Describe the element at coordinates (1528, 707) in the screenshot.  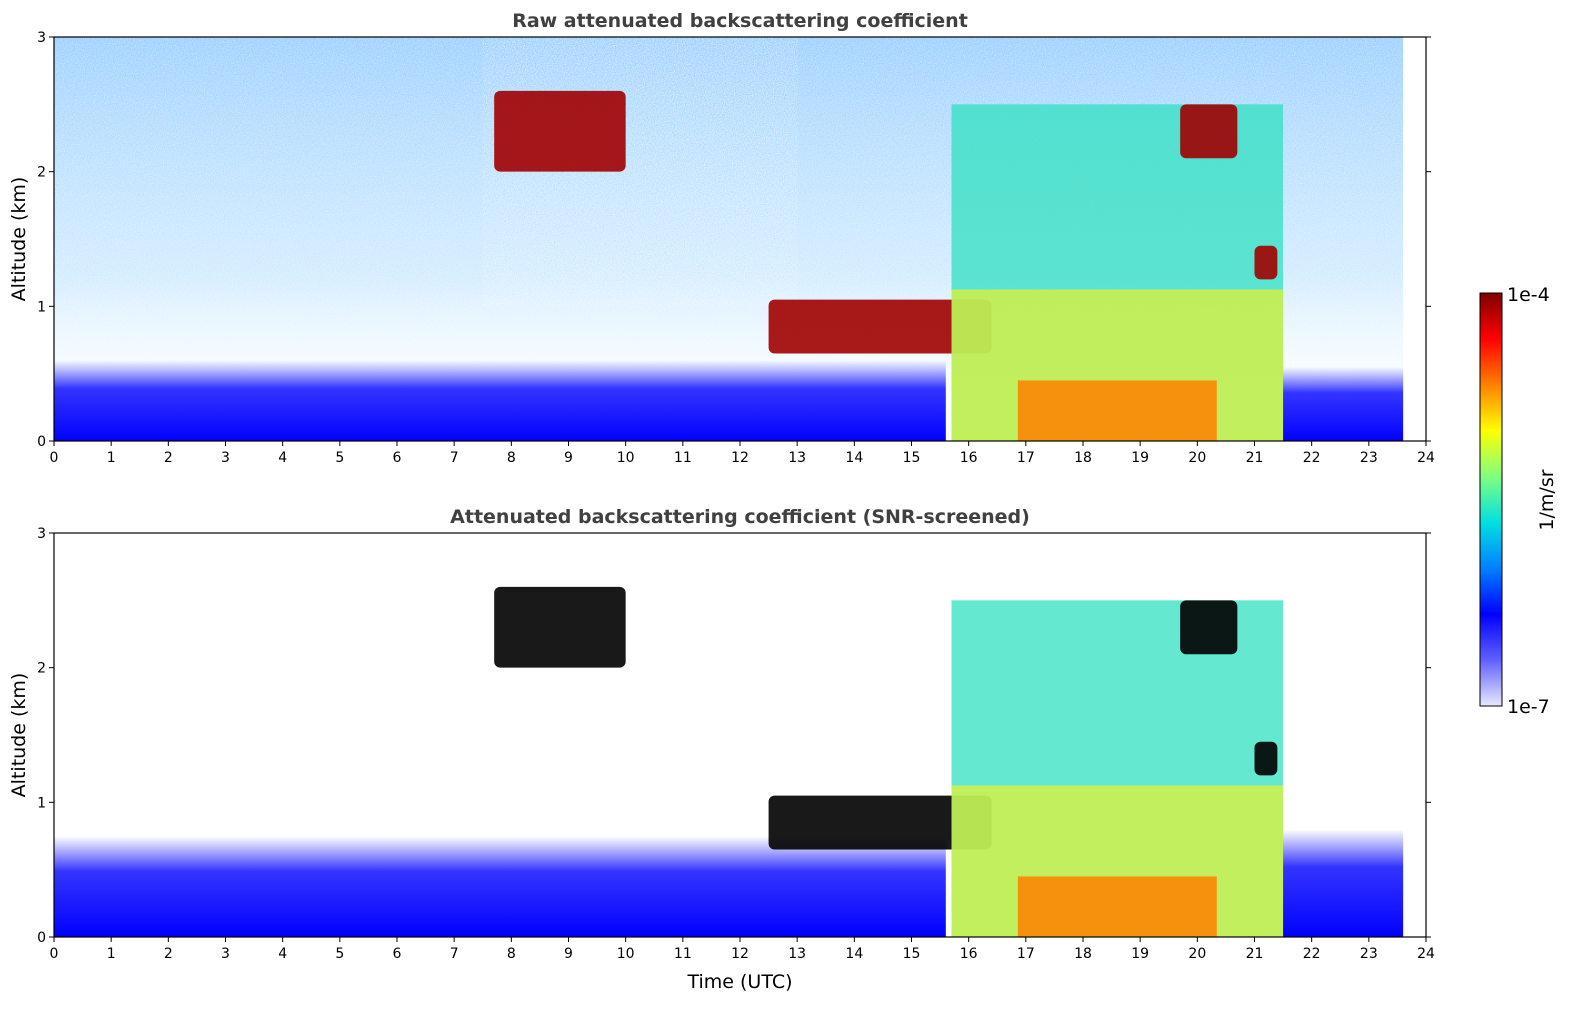
I see `colorbar-min-label: 1e-7` at that location.